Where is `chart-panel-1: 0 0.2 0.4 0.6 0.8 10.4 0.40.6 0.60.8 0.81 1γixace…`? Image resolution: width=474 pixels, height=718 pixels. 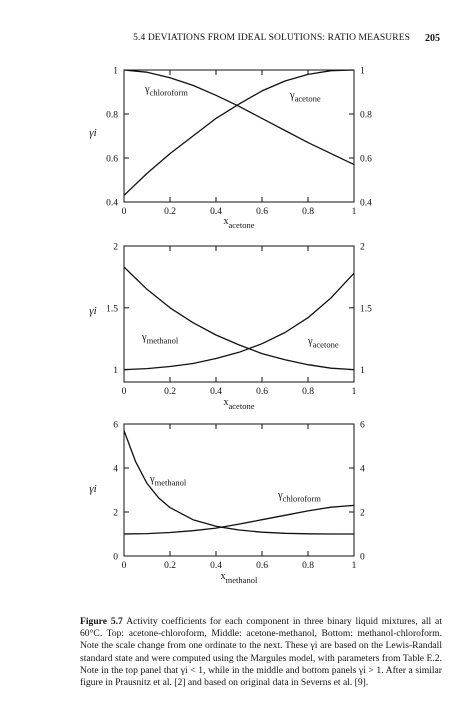
chart-panel-1: 0 0.2 0.4 0.6 0.8 10.4 0.40.6 0.60.8 0.81 1γixace… is located at coordinates (230, 149).